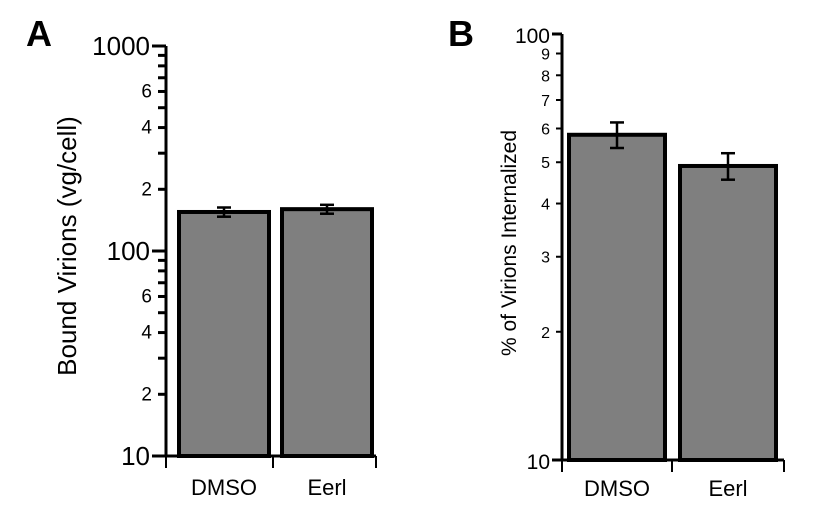 This screenshot has width=820, height=522. What do you see at coordinates (326, 487) in the screenshot?
I see `panel-a-category-label-eerl: Eerl` at bounding box center [326, 487].